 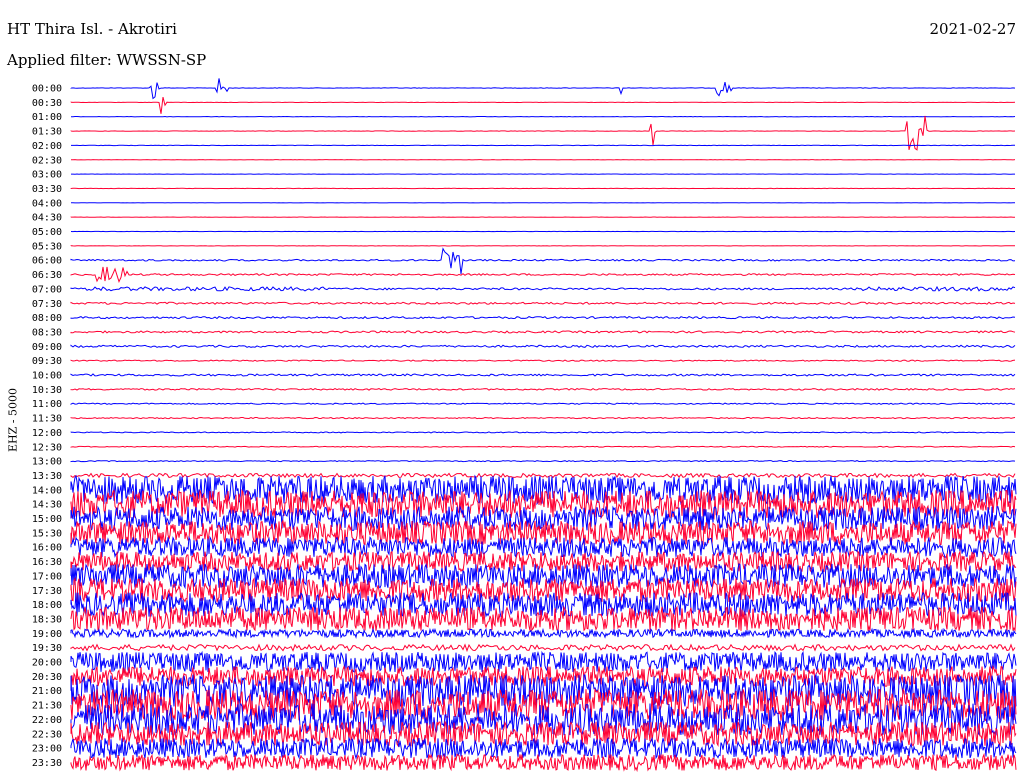 I want to click on row-time-label: 09:30, so click(x=47, y=361).